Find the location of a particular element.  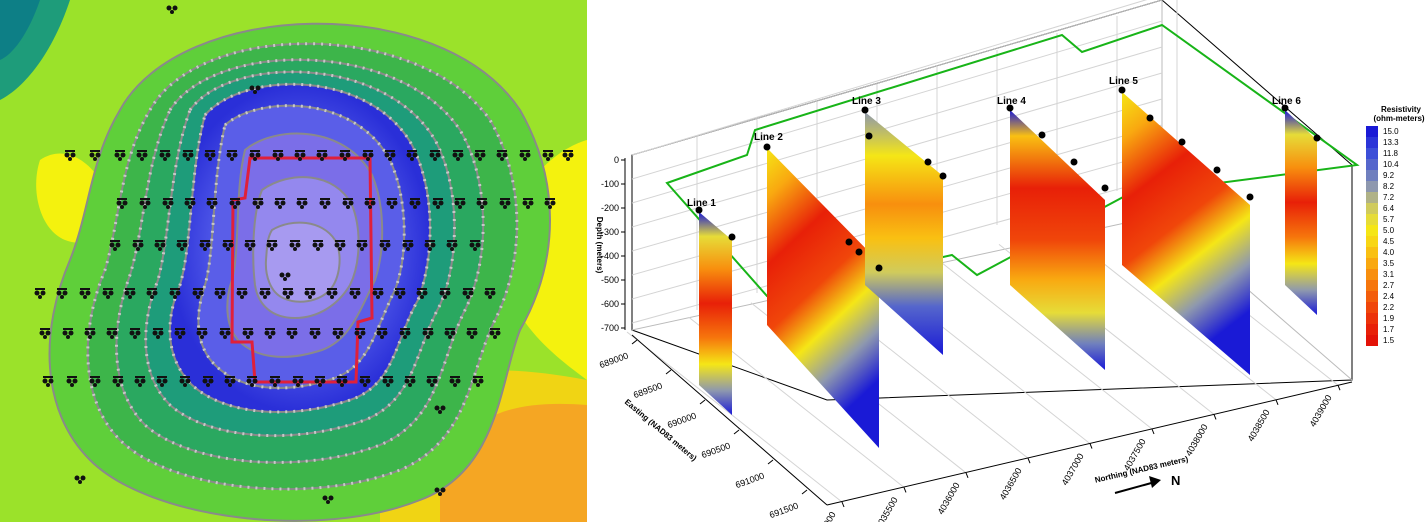

legend-value-label: 4.5 is located at coordinates (1389, 241).